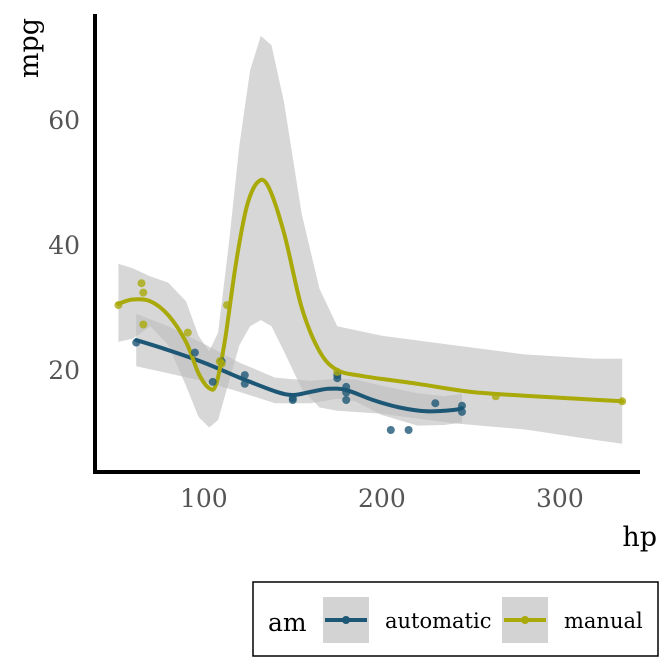  I want to click on legend-point-automatic, so click(346, 620).